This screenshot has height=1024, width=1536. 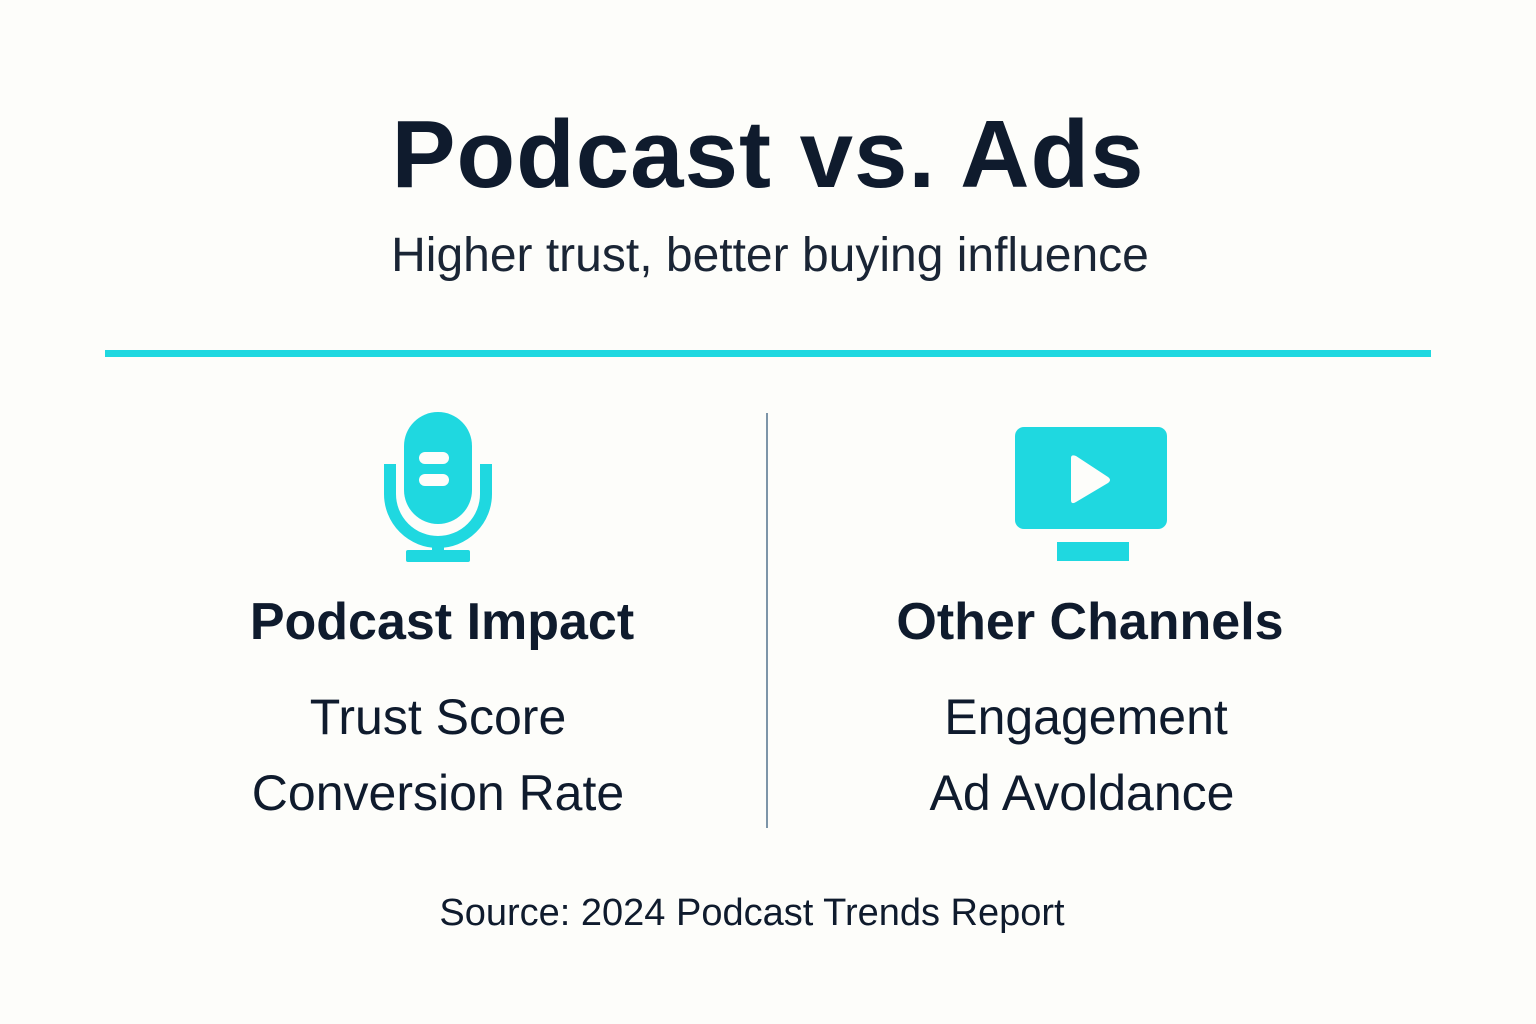 I want to click on page-subtitle: Higher trust, better buying influence, so click(x=770, y=255).